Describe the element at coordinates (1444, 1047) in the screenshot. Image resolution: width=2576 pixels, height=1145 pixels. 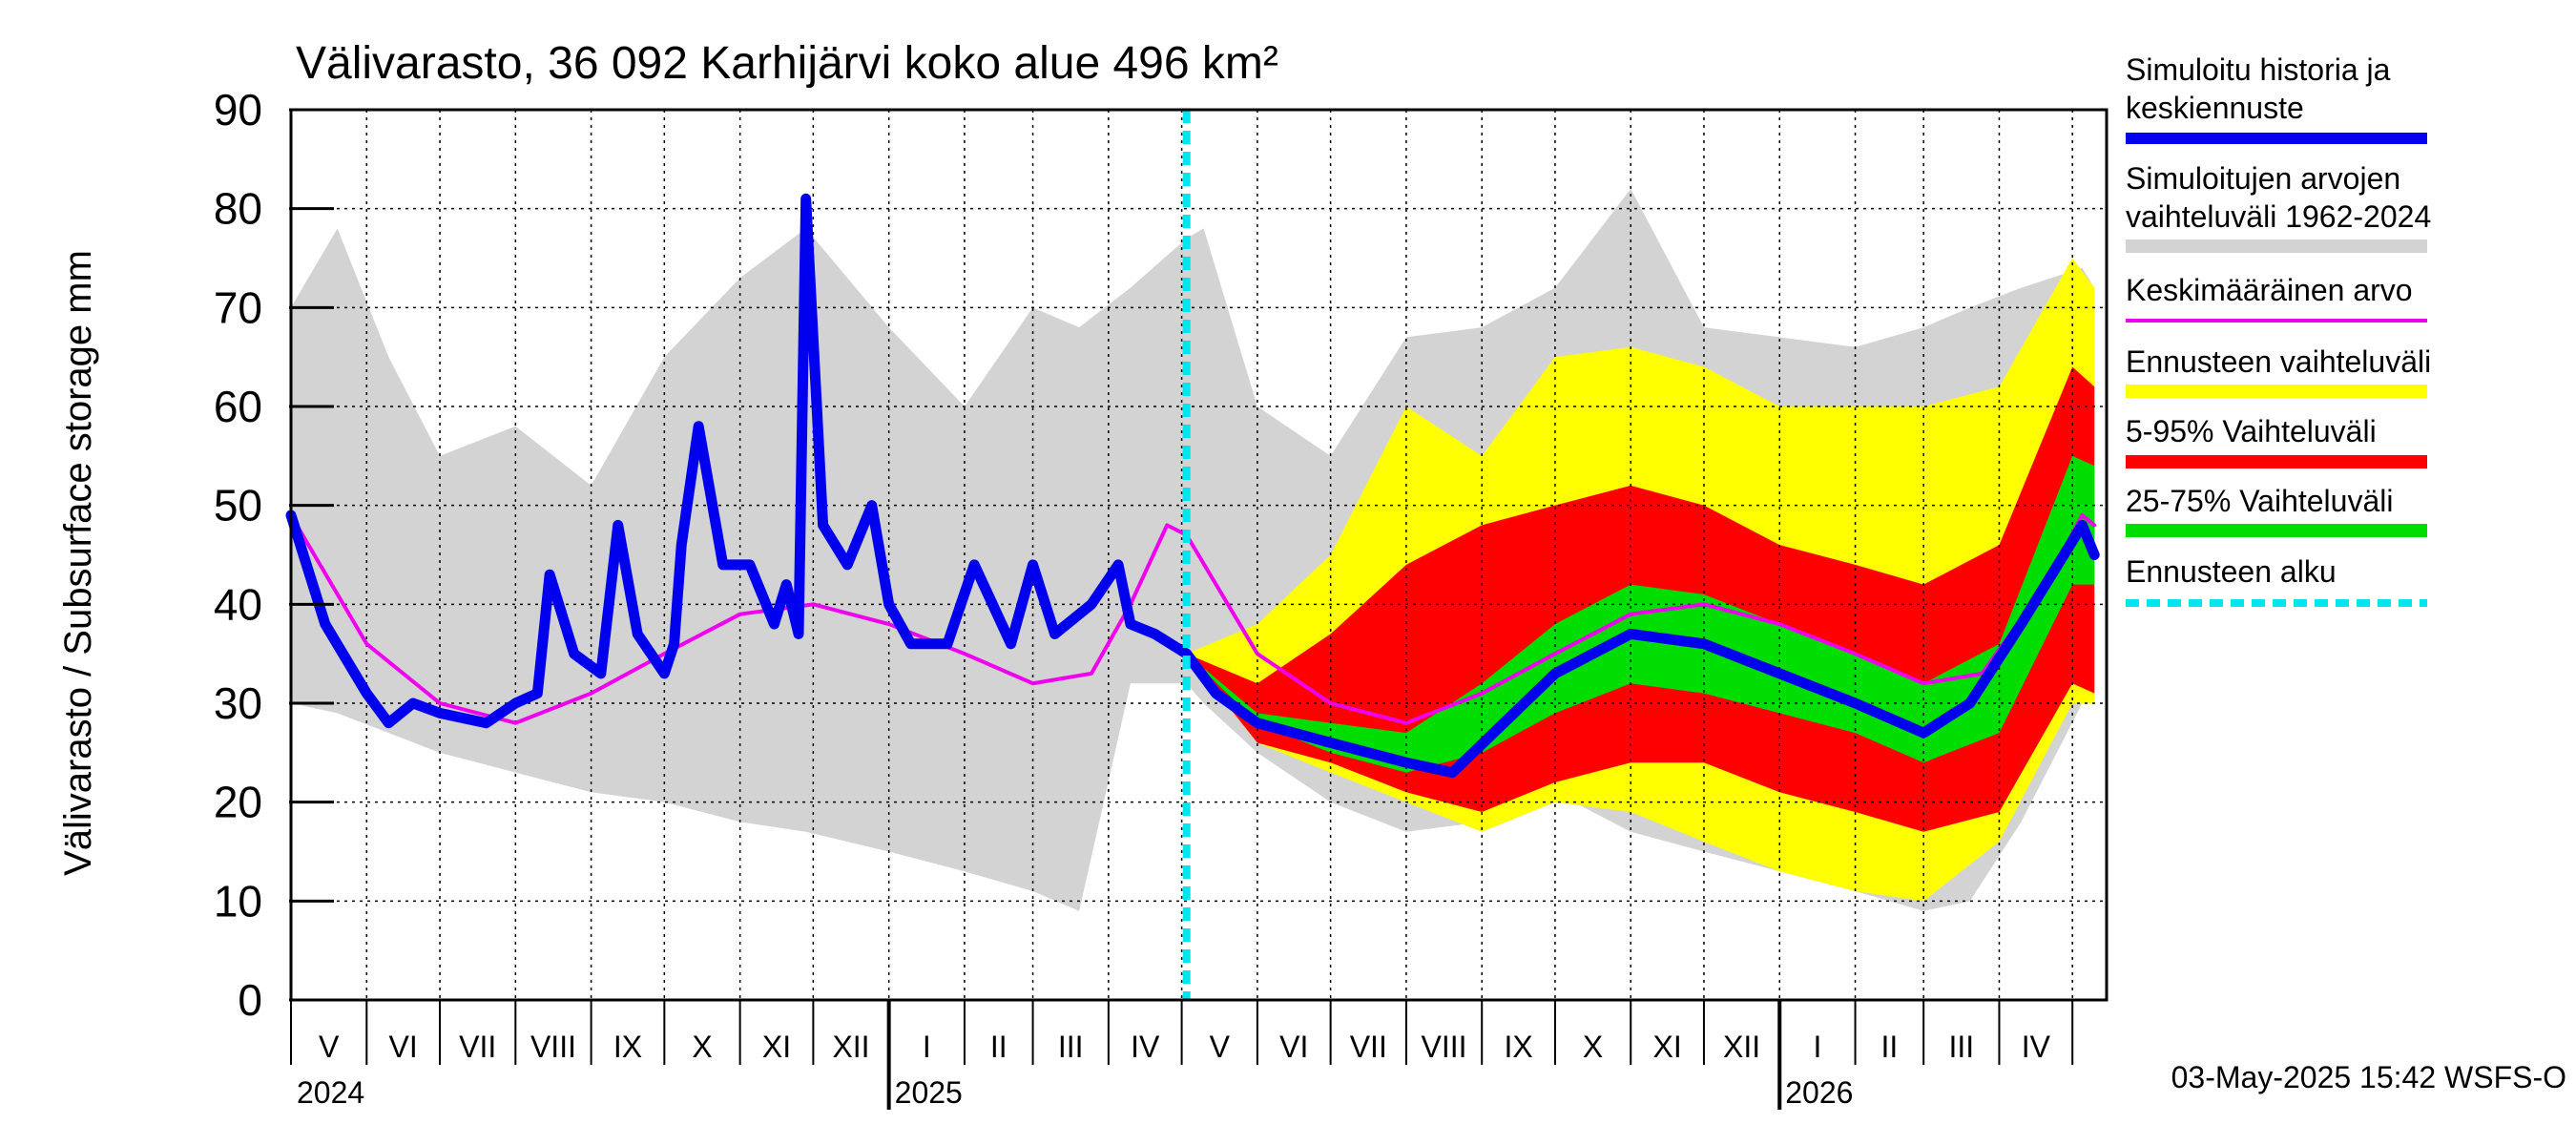
I see `month-label-15: VIII` at that location.